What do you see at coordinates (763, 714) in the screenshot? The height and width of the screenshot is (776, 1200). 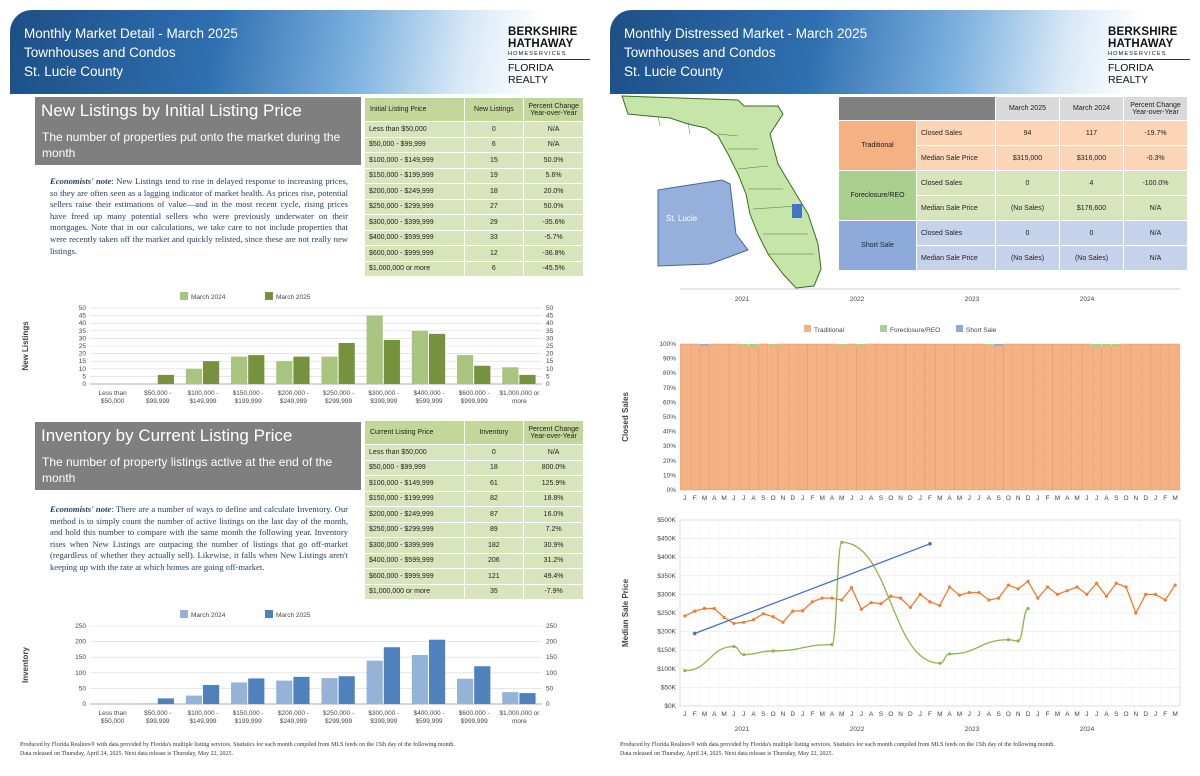 I see `x-tick-label: S` at bounding box center [763, 714].